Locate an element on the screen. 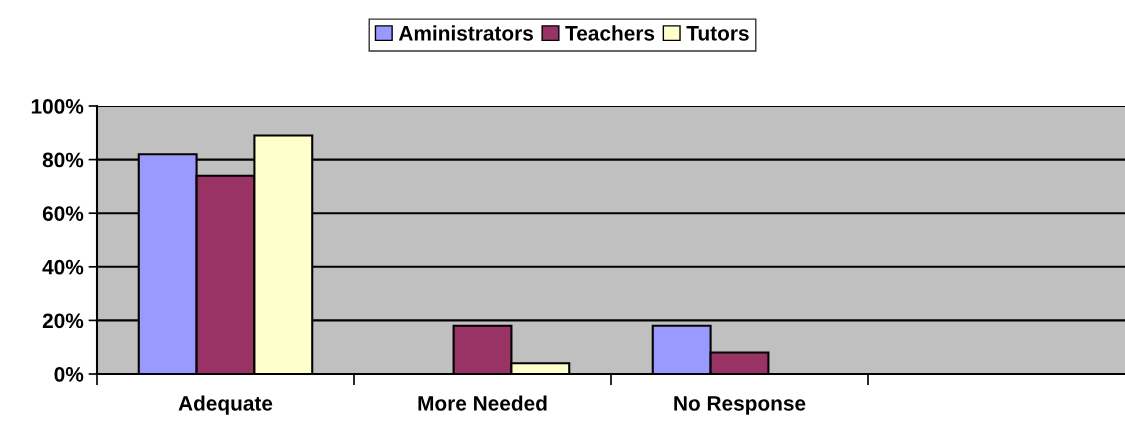 The width and height of the screenshot is (1125, 433). legend-label: Teachers is located at coordinates (610, 33).